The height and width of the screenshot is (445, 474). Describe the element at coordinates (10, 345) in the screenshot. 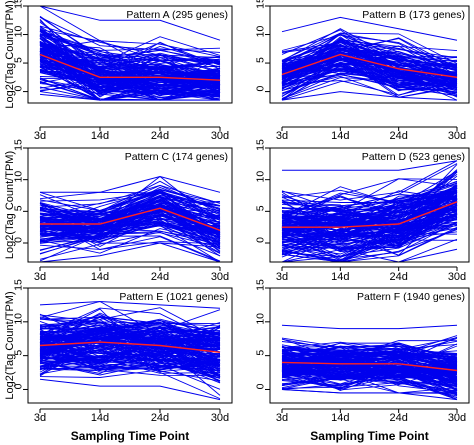

I see `y-axis-label: Log2(Tag Count/TPM)` at that location.